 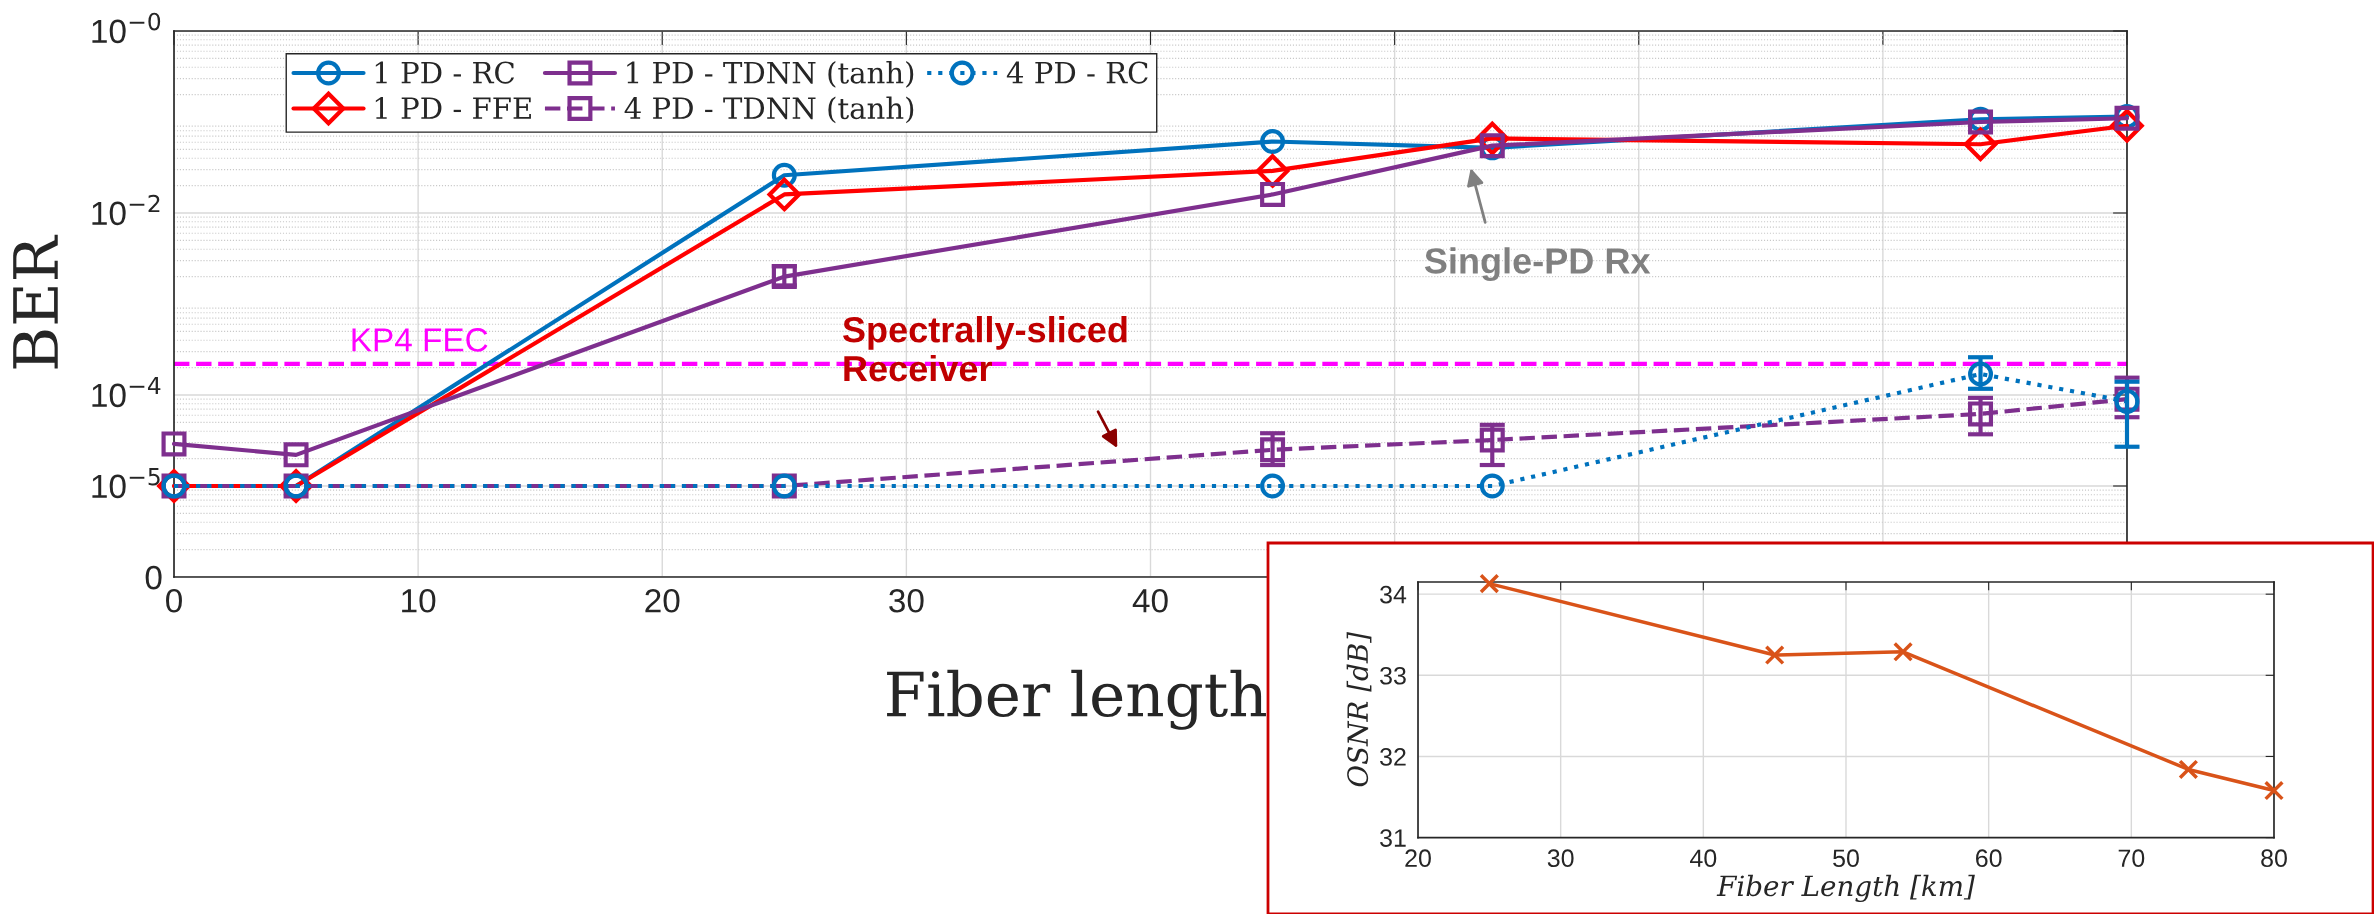 I want to click on x-tick-label: 50, so click(x=1846, y=858).